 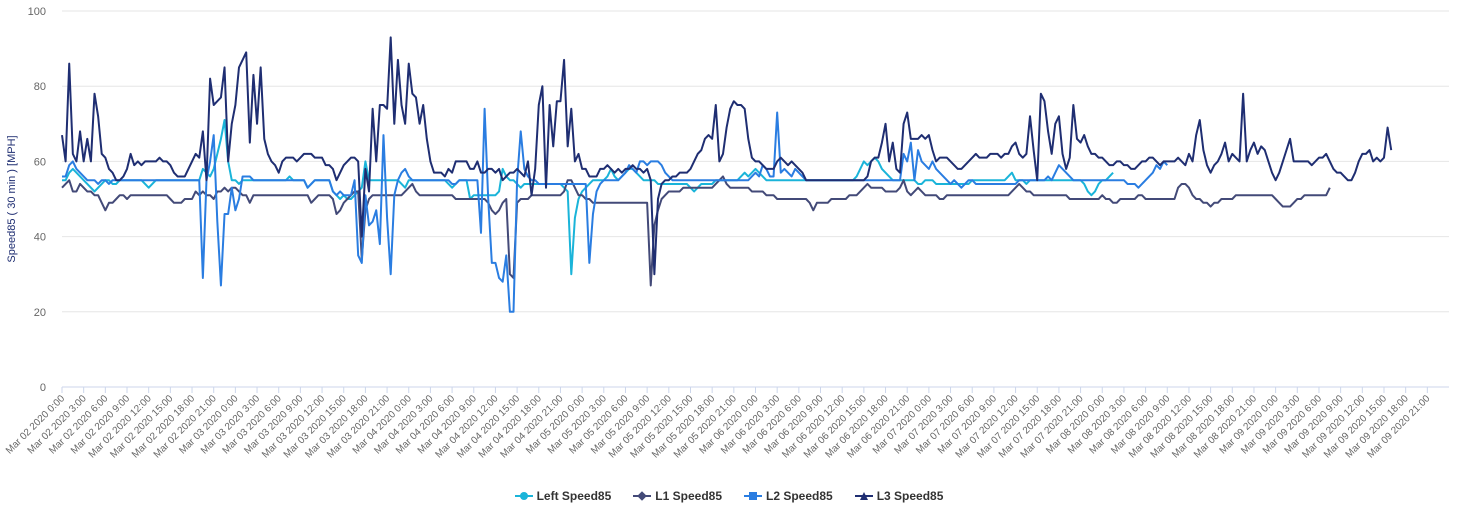 I want to click on legend-item-l3-speed85: L3 Speed85, so click(x=899, y=496).